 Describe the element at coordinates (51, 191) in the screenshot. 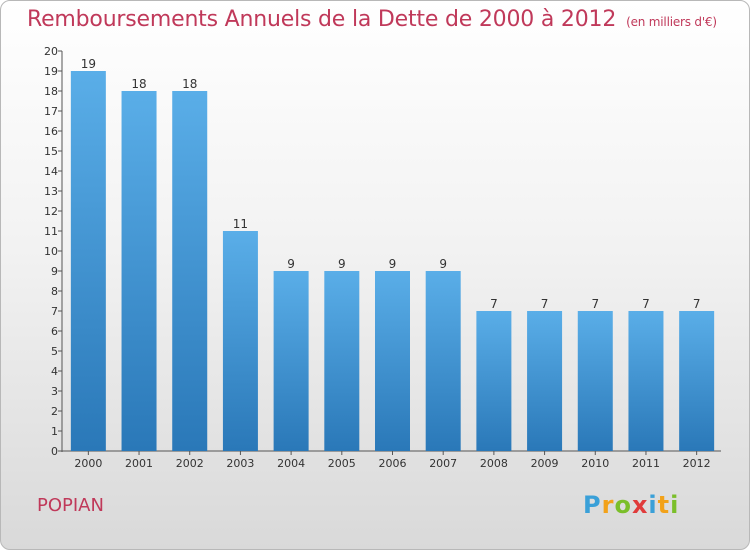

I see `y-tick-label: 13` at that location.